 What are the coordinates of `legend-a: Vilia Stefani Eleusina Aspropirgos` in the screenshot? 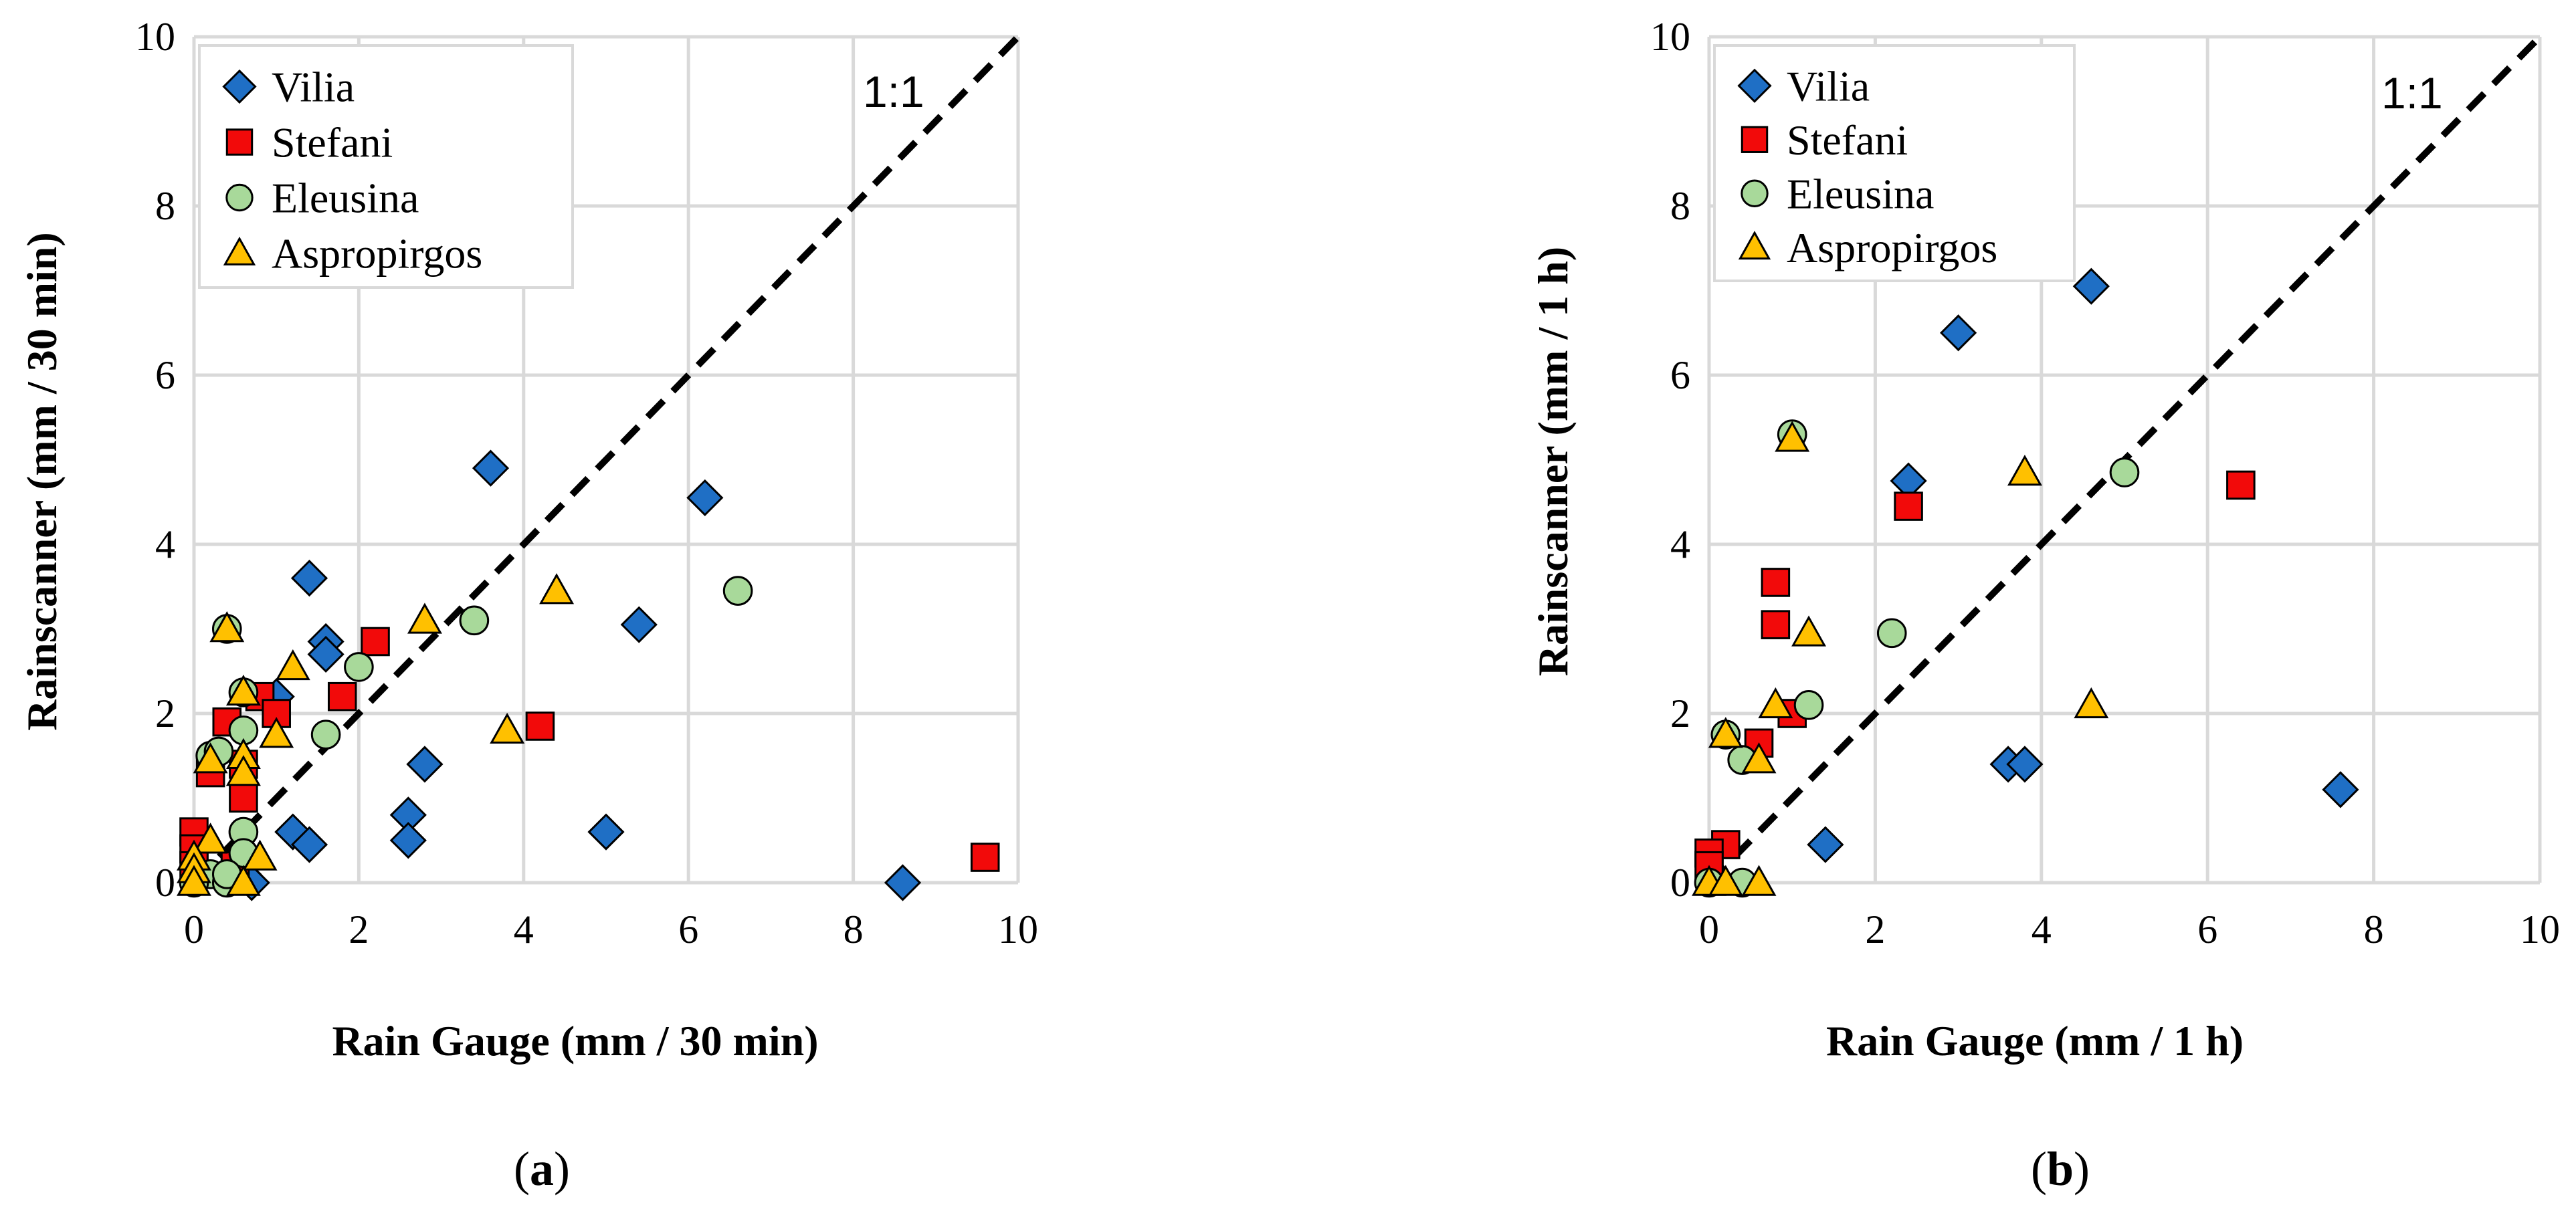 It's located at (386, 166).